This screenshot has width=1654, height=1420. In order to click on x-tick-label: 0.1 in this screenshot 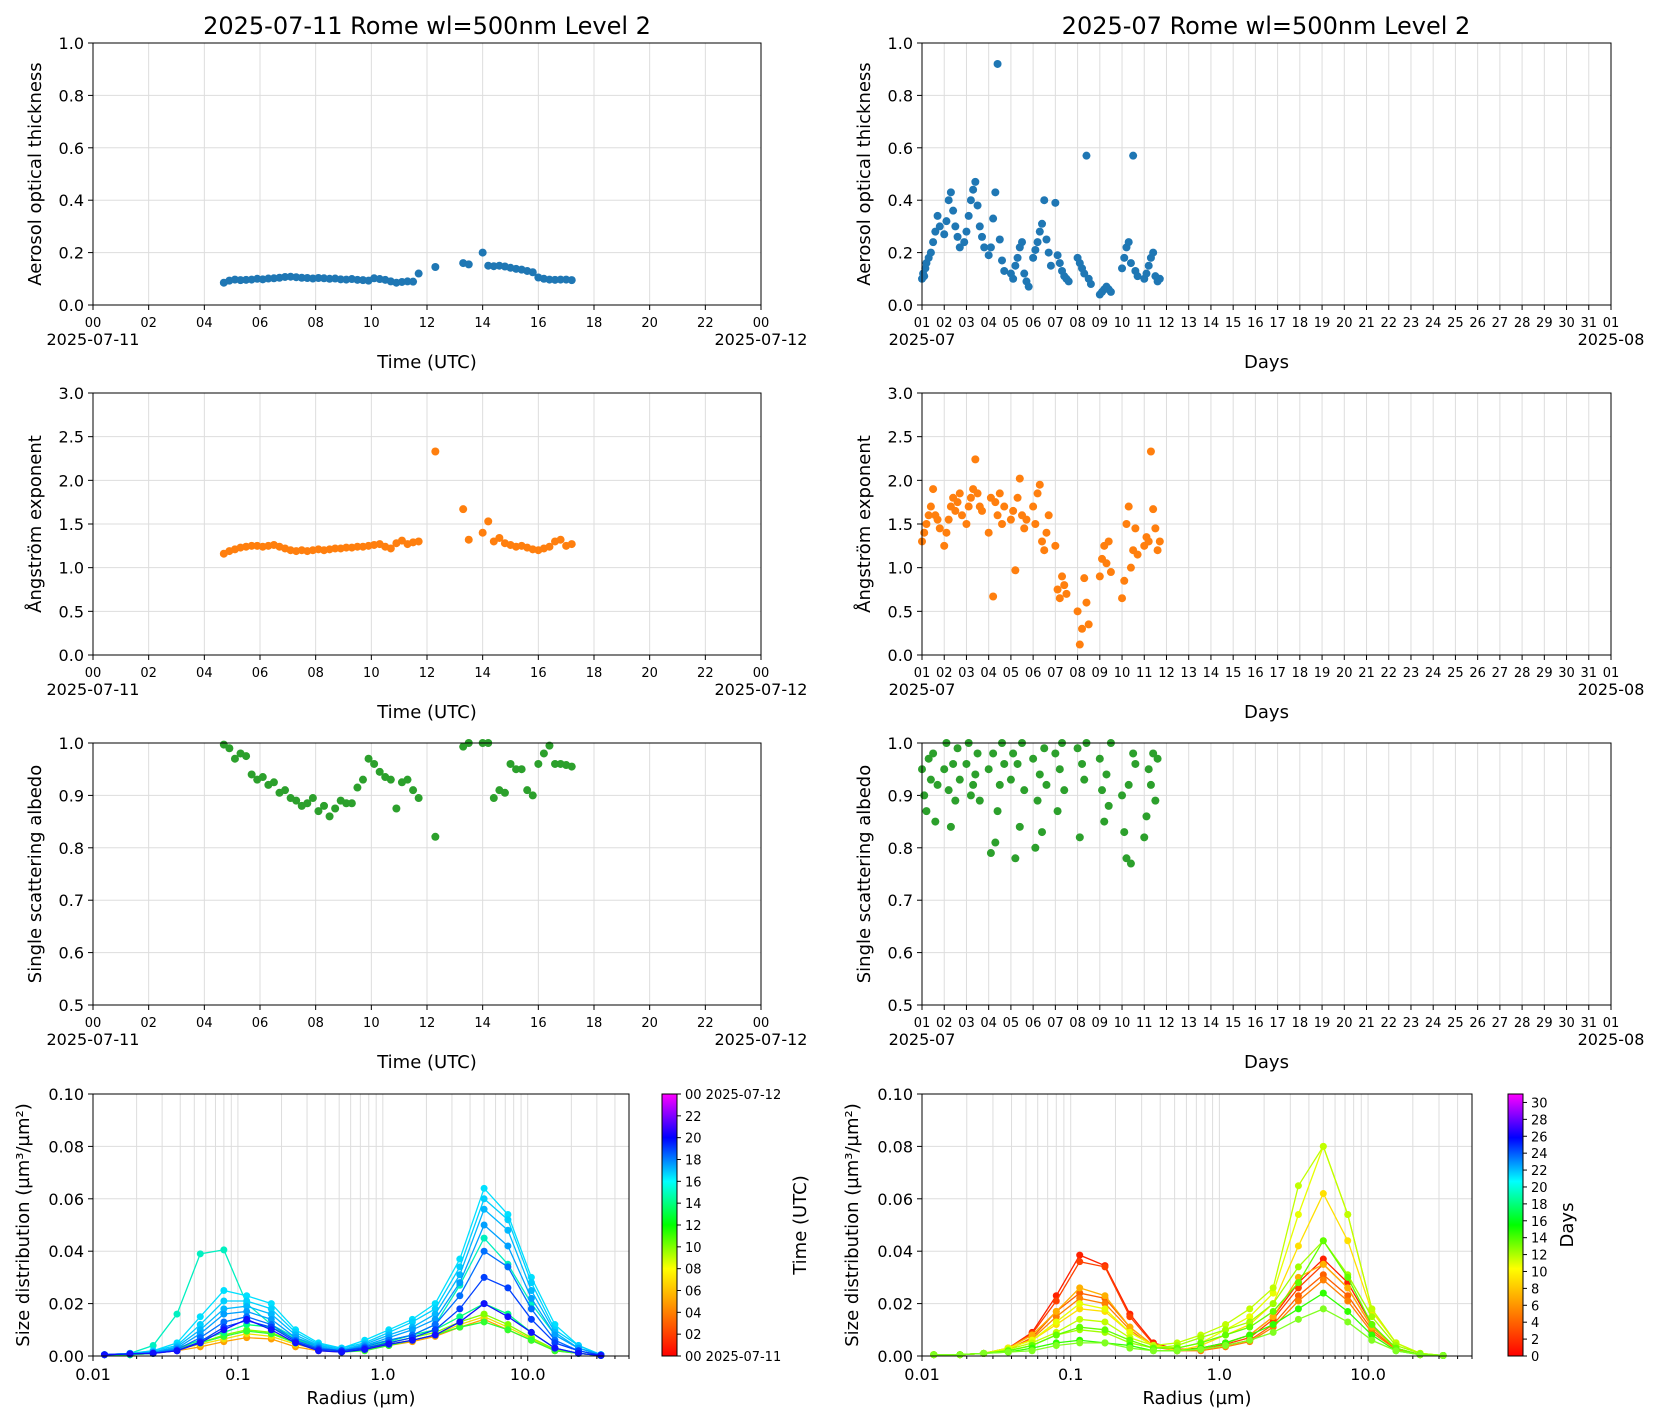, I will do `click(1070, 1374)`.